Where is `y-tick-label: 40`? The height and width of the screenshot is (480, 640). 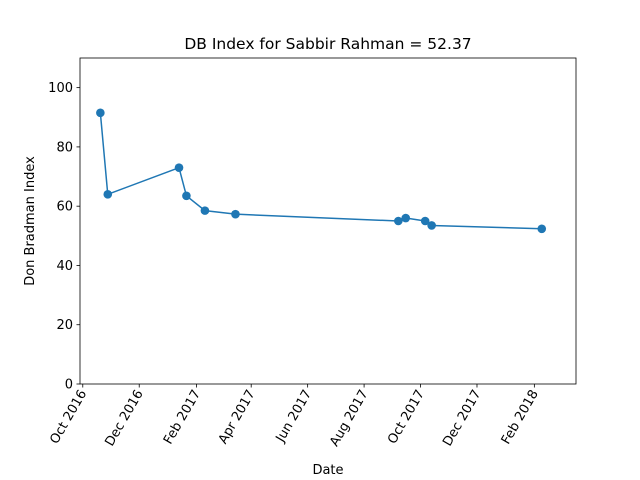
y-tick-label: 40 is located at coordinates (64, 266).